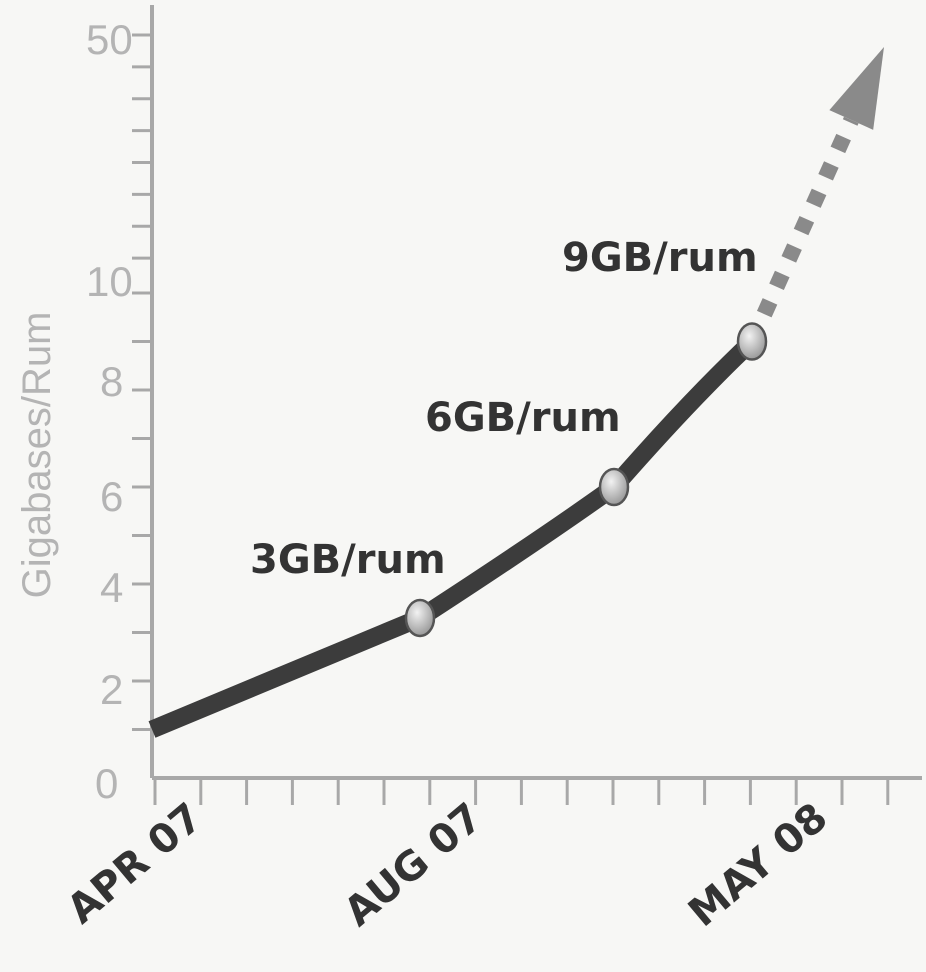 Image resolution: width=926 pixels, height=972 pixels. I want to click on projection-dashed-line, so click(801, 230).